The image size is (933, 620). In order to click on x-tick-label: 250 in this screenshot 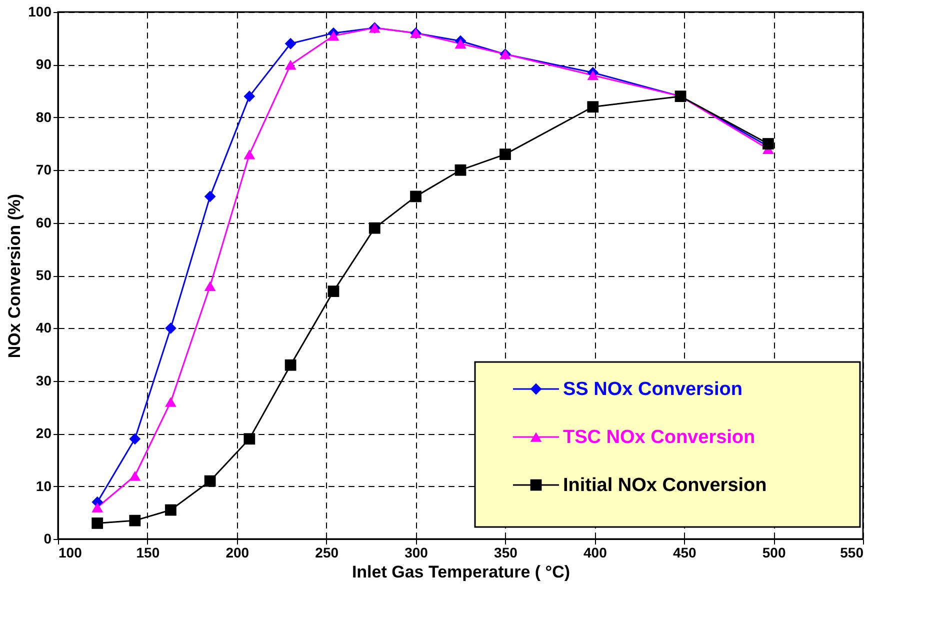, I will do `click(327, 552)`.